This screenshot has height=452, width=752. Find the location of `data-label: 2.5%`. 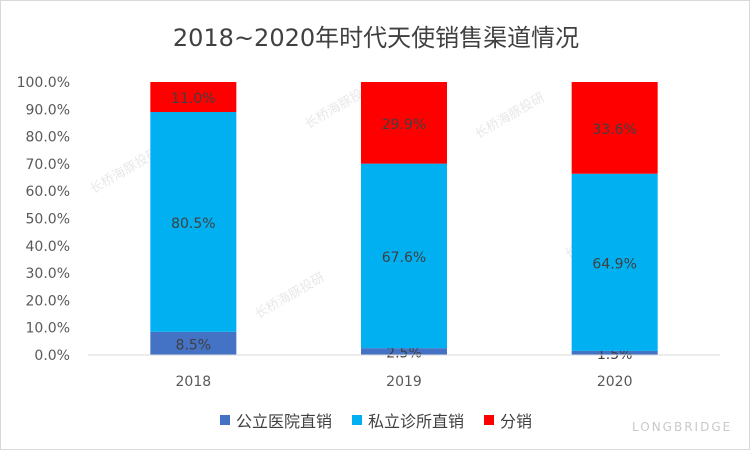

data-label: 2.5% is located at coordinates (404, 354).